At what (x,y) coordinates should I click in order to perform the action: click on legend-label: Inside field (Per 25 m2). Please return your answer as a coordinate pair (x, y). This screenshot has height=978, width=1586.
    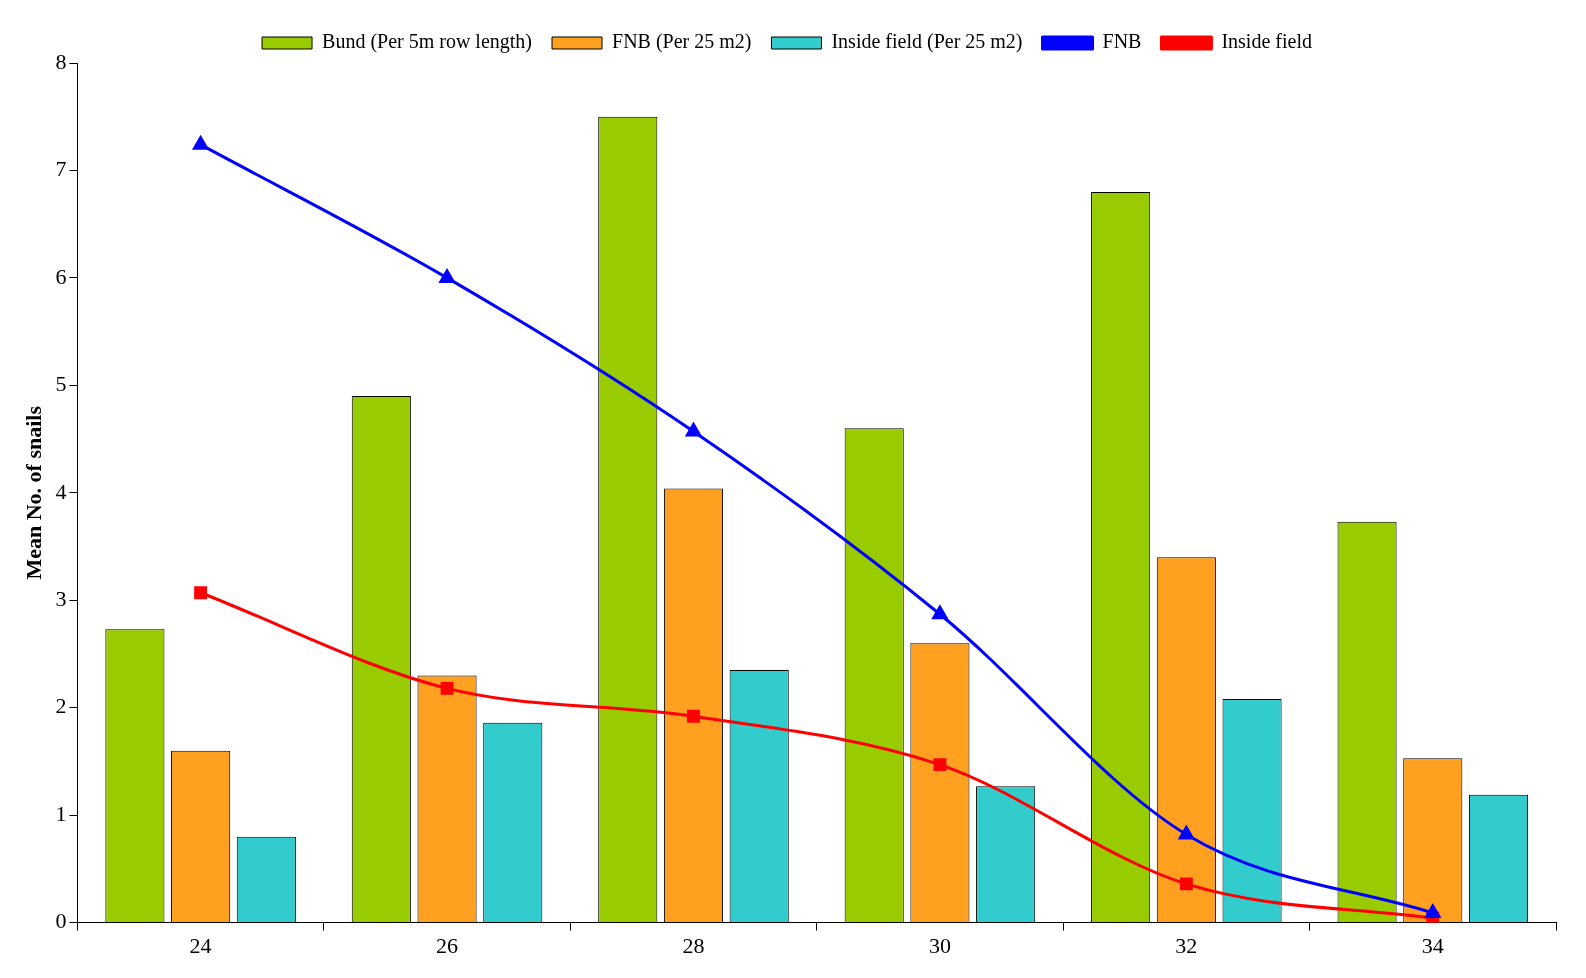
    Looking at the image, I should click on (927, 42).